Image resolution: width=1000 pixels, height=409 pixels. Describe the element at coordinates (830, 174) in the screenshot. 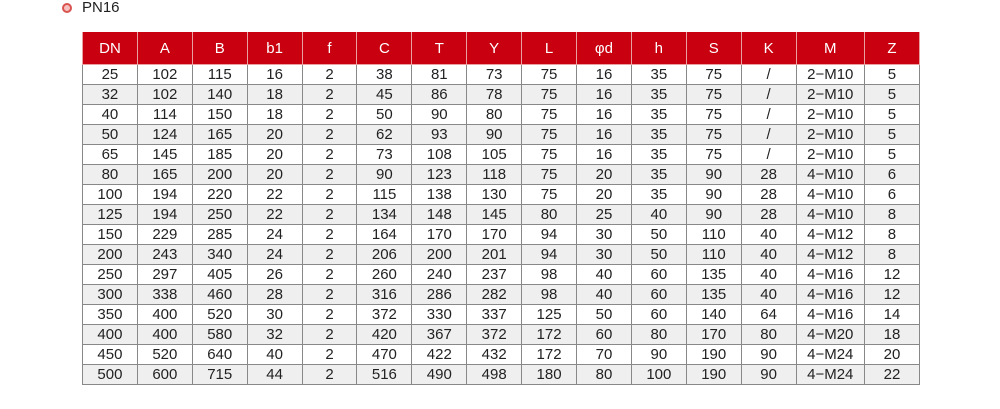

I see `table-cell: 4−M10` at that location.